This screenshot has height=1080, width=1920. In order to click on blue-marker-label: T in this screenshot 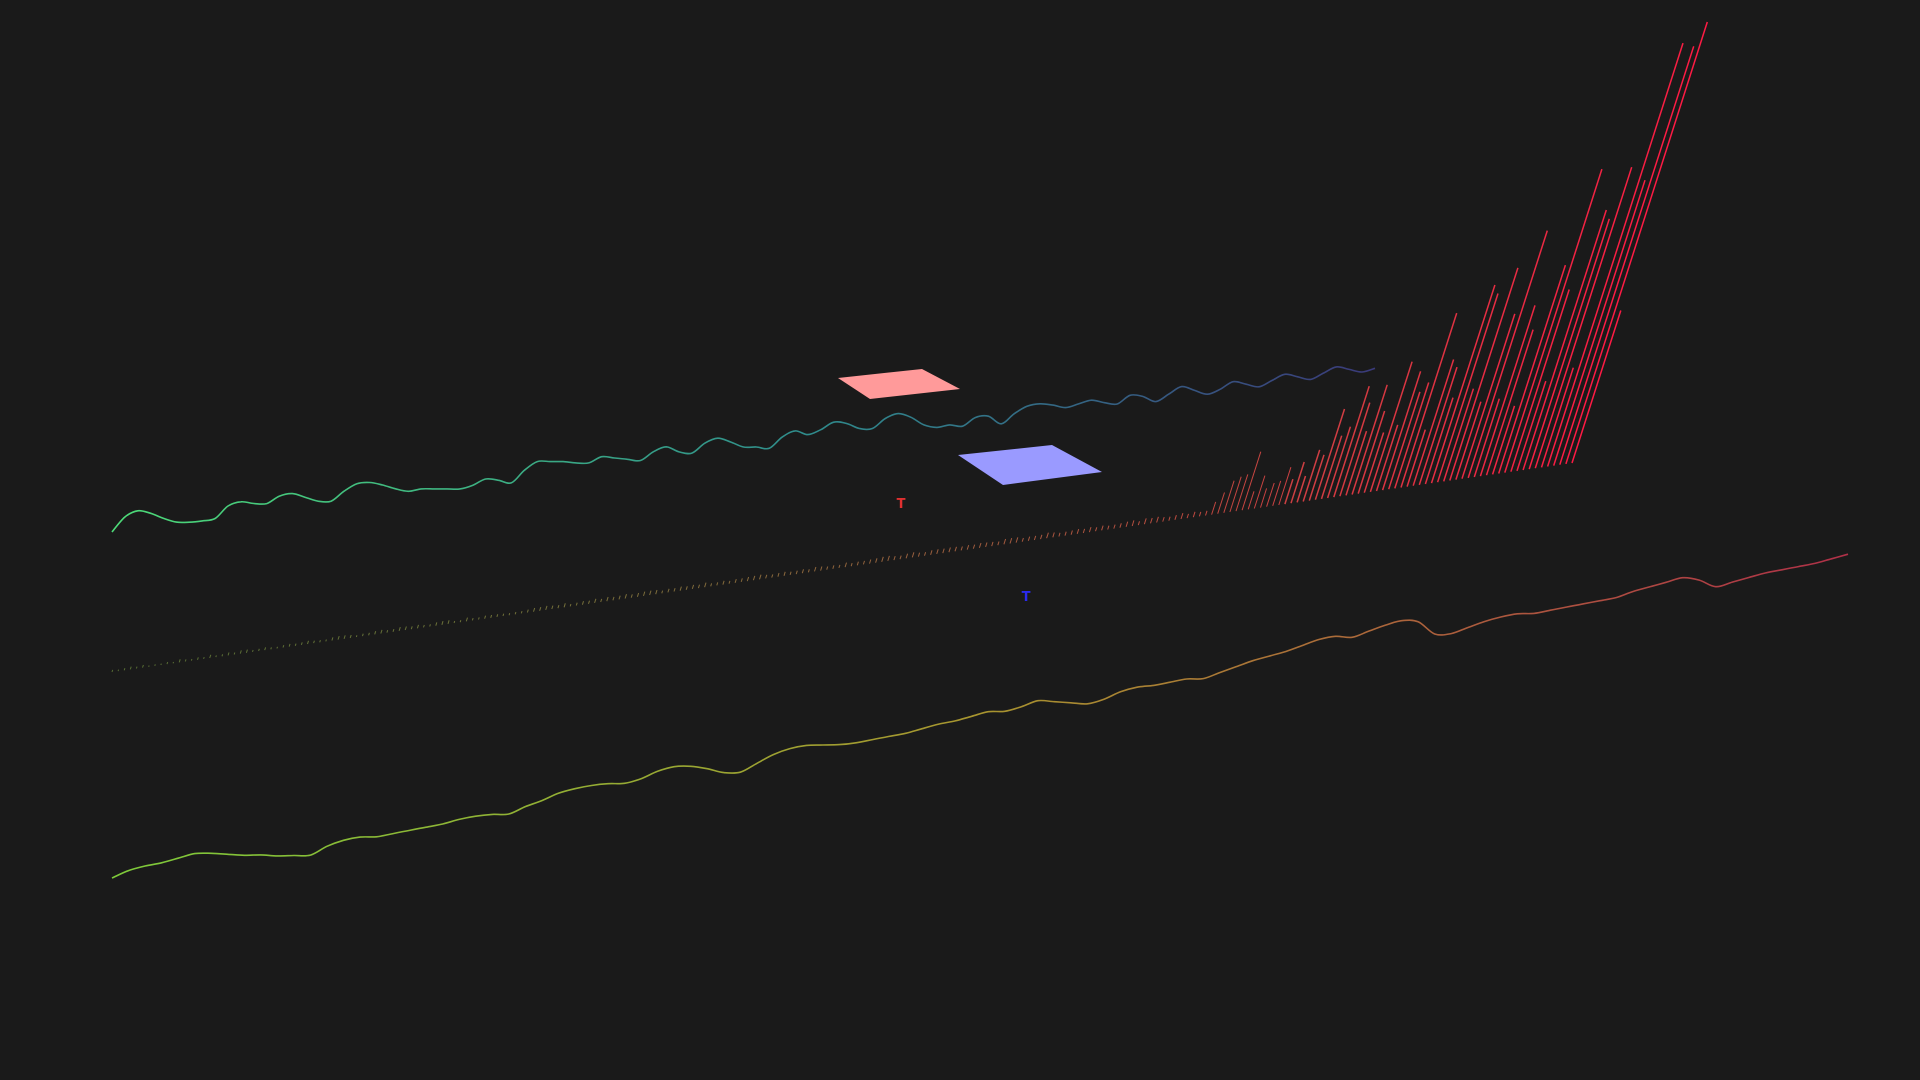, I will do `click(1026, 597)`.